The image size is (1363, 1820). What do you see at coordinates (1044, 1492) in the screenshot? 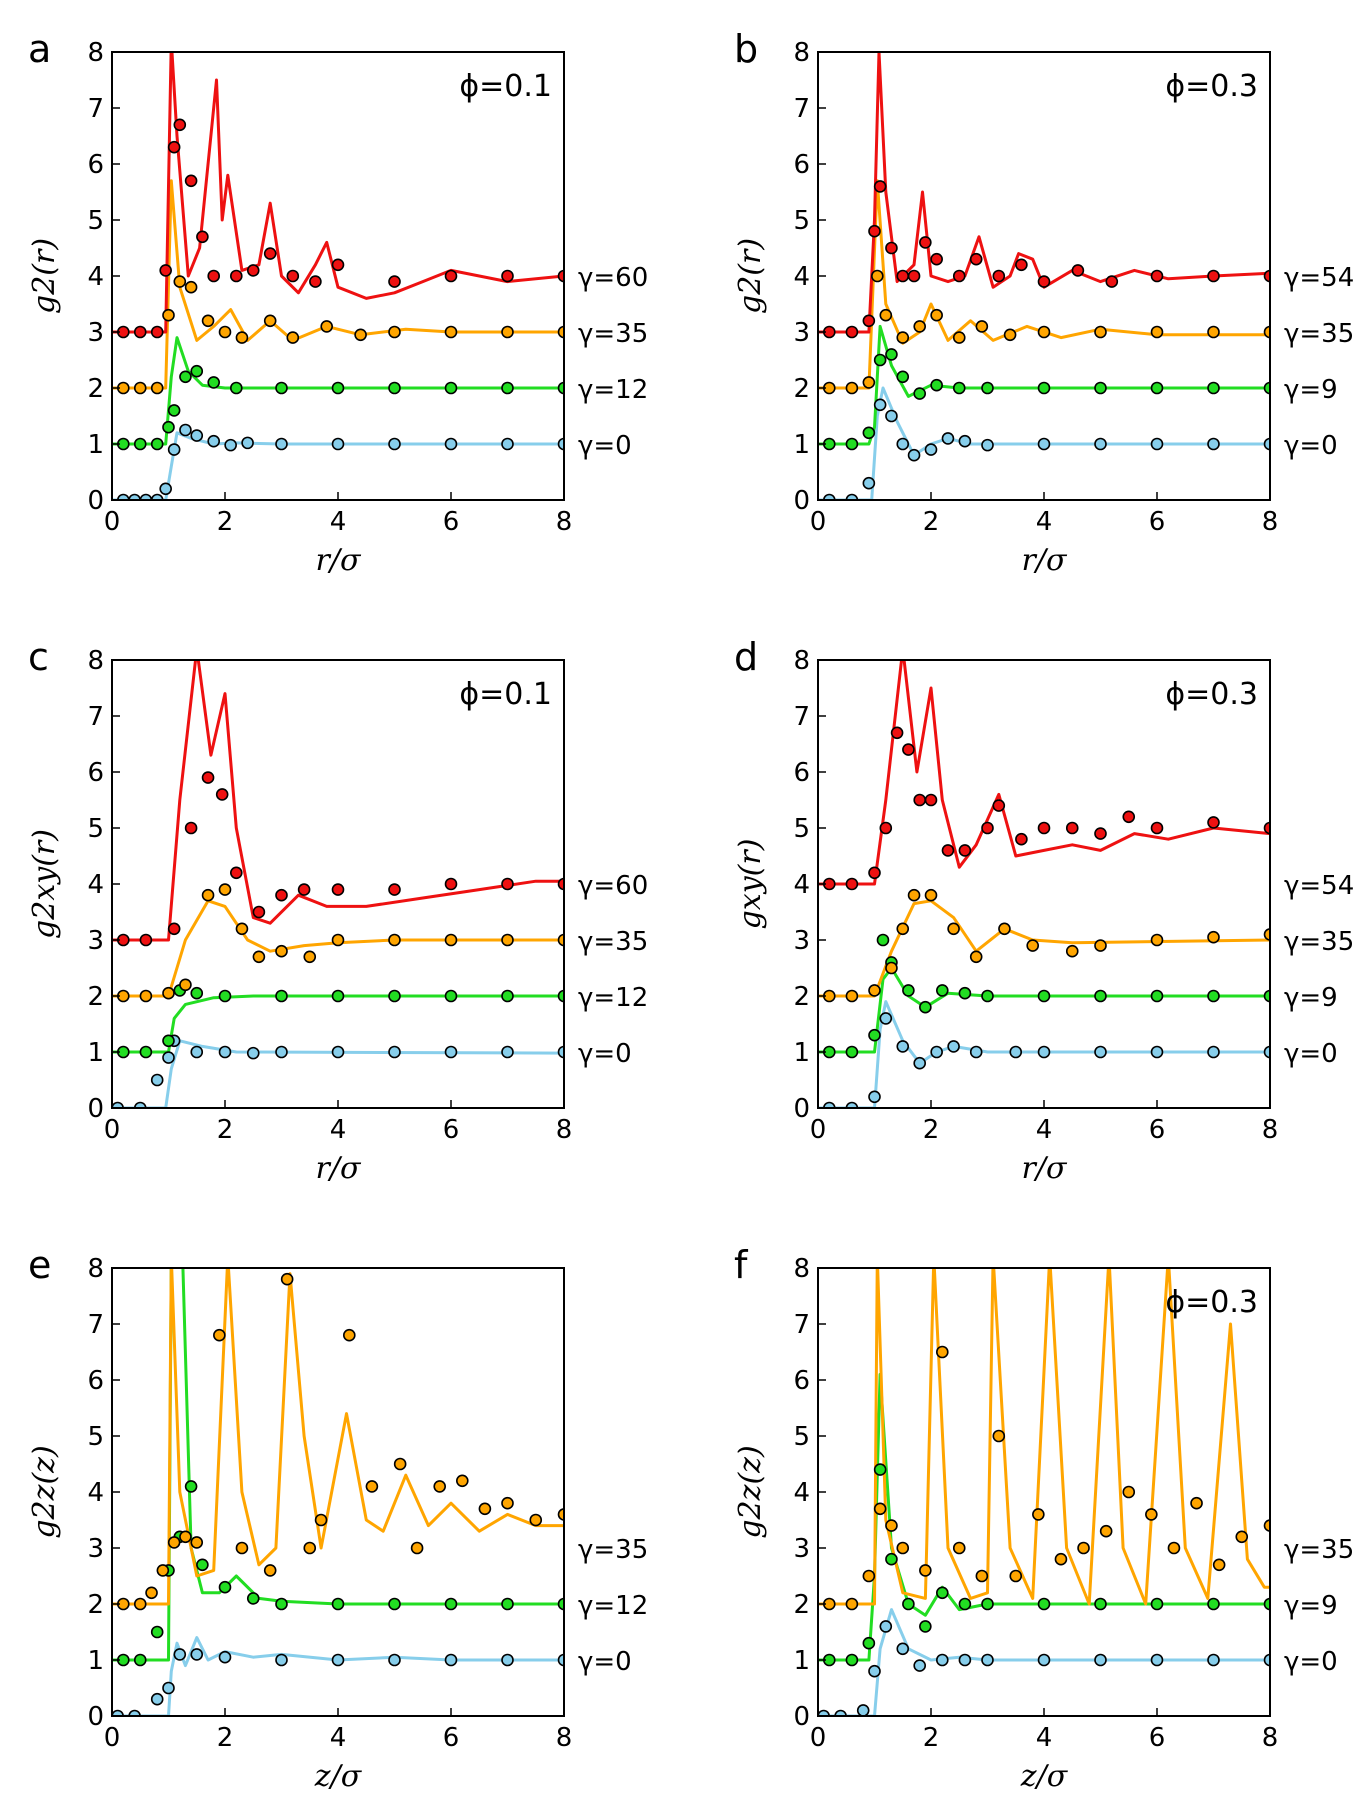
I see `plot-area` at bounding box center [1044, 1492].